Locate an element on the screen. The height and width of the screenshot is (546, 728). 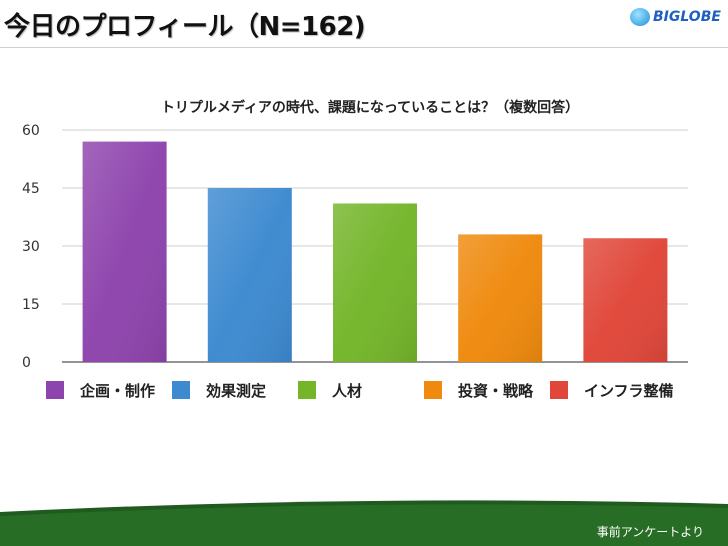
title-divider is located at coordinates (364, 47).